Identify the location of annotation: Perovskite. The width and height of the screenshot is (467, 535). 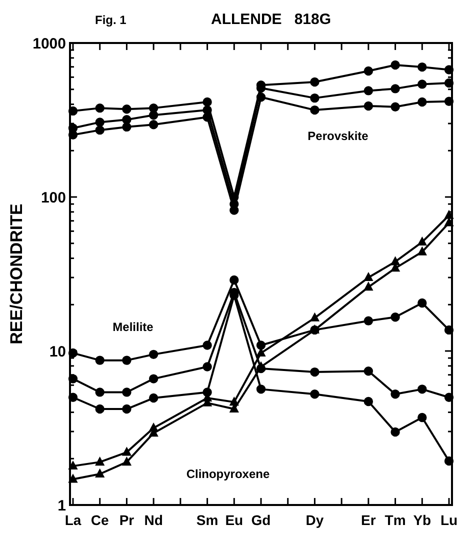
(338, 136).